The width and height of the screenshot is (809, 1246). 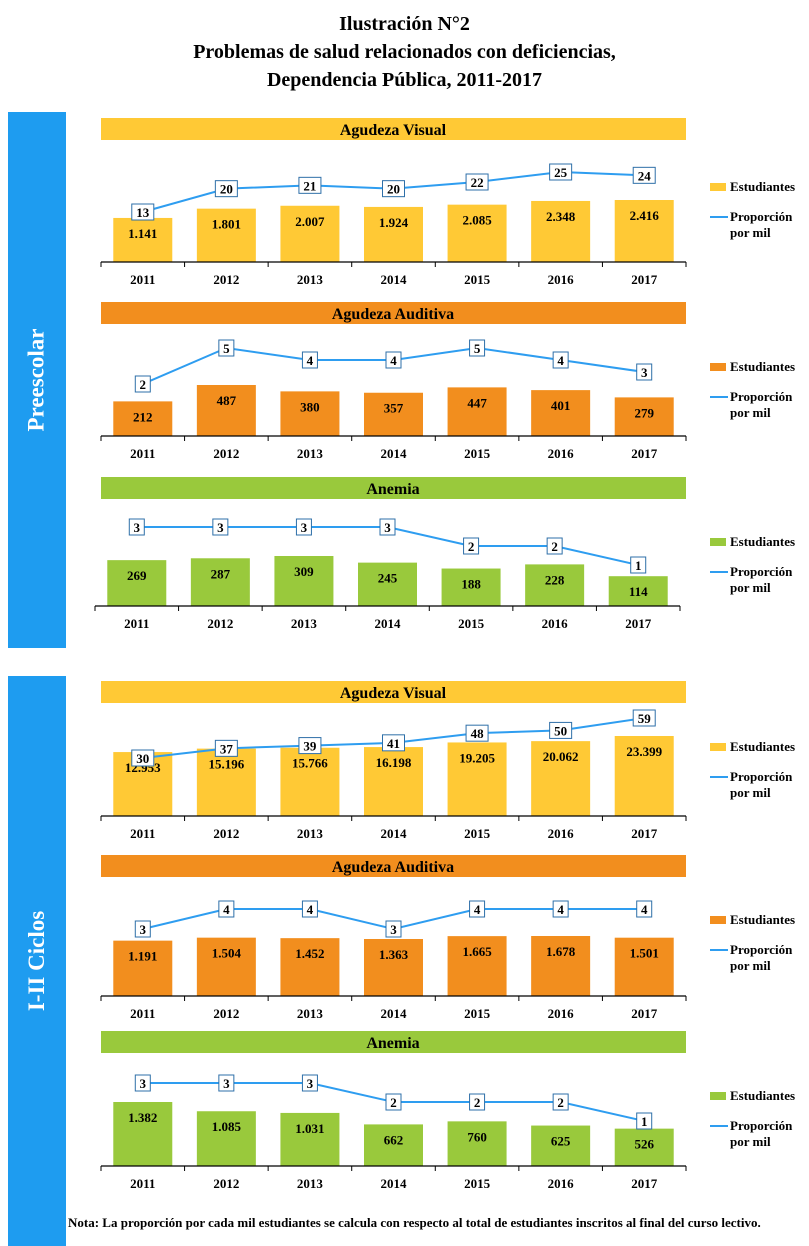 I want to click on chart-header-title: Agudeza Visual, so click(x=393, y=693).